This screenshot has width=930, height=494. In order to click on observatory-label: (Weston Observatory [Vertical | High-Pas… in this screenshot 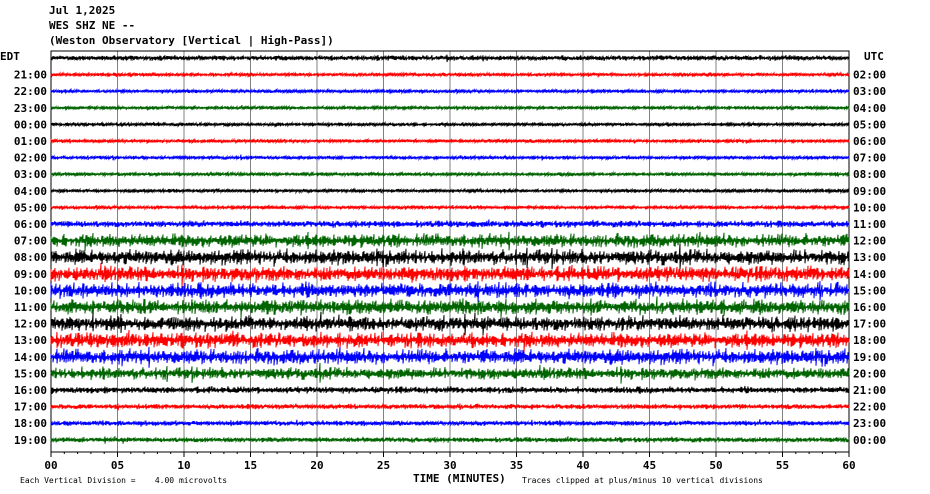, I will do `click(191, 40)`.